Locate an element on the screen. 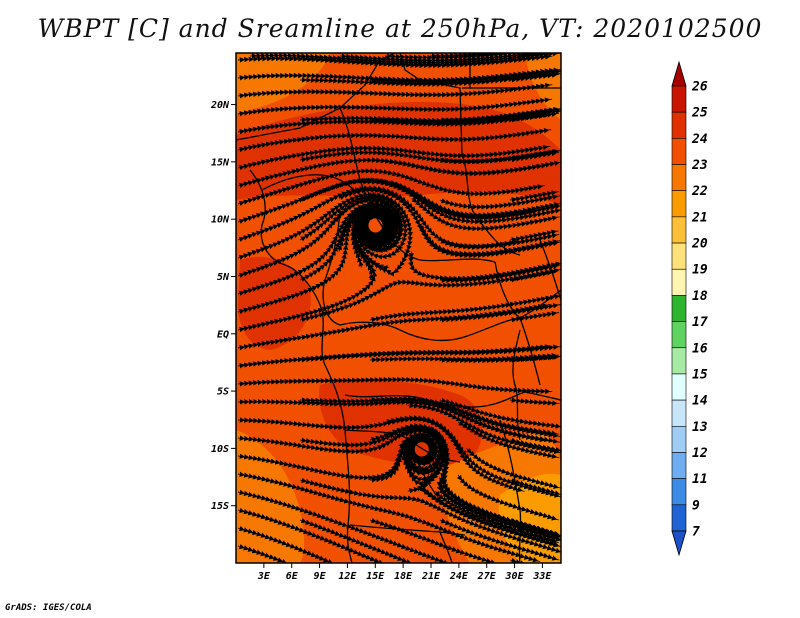 Image resolution: width=800 pixels, height=618 pixels. border-tanzania is located at coordinates (542, 396).